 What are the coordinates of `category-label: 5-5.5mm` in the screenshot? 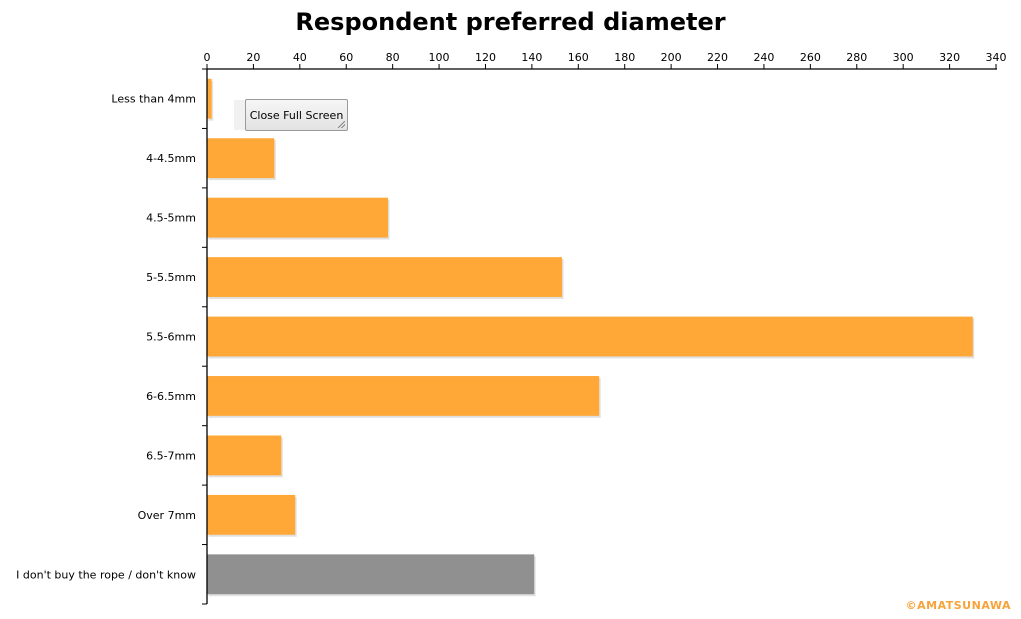 It's located at (171, 277).